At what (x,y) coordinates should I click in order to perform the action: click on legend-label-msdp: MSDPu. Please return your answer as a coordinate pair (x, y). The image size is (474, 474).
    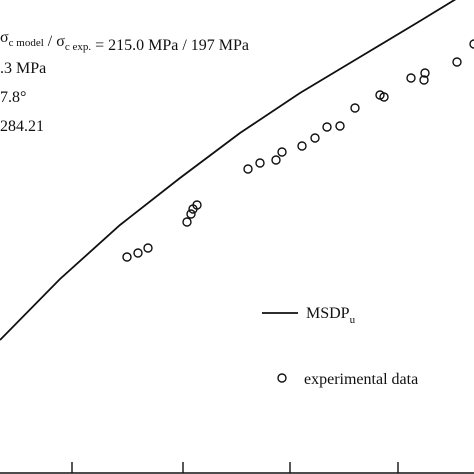
    Looking at the image, I should click on (331, 315).